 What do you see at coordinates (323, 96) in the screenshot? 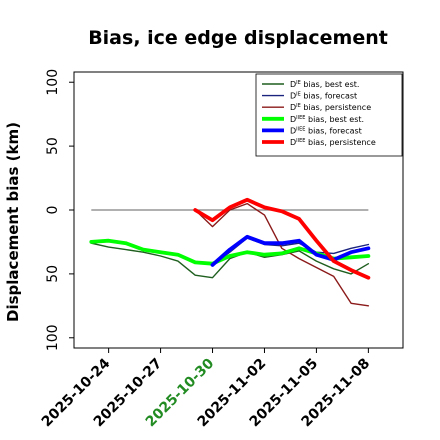
I see `legend-label: DIE bias, forecast` at bounding box center [323, 96].